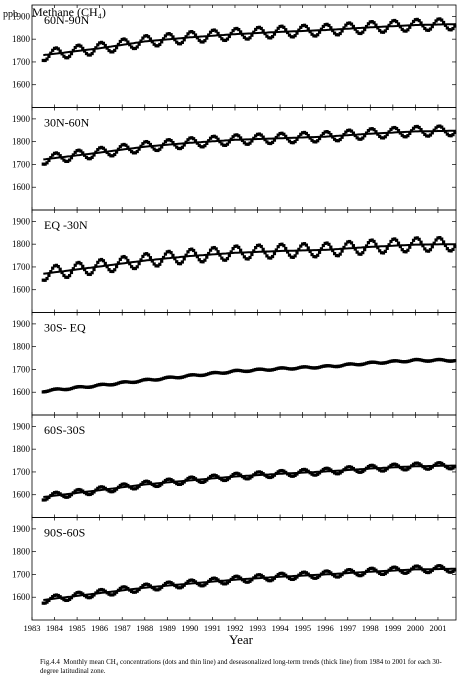 This screenshot has height=684, width=458. I want to click on y-tick-label: 1600, so click(21, 187).